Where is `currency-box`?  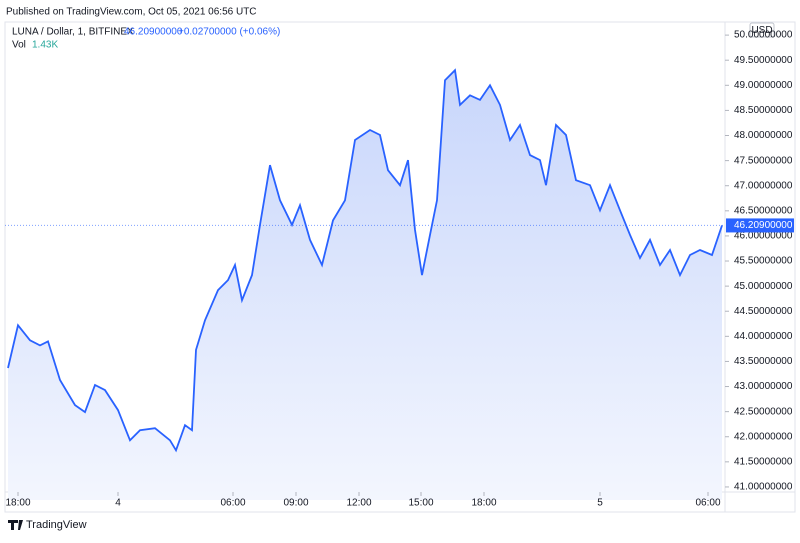
currency-box is located at coordinates (762, 30).